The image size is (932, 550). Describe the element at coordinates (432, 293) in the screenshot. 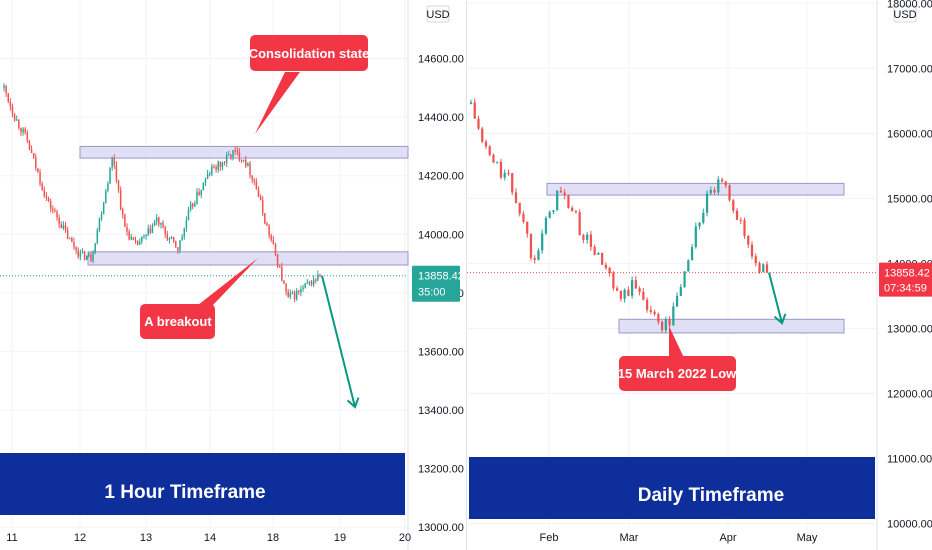

I see `hourly-countdown-value: 35:00` at that location.